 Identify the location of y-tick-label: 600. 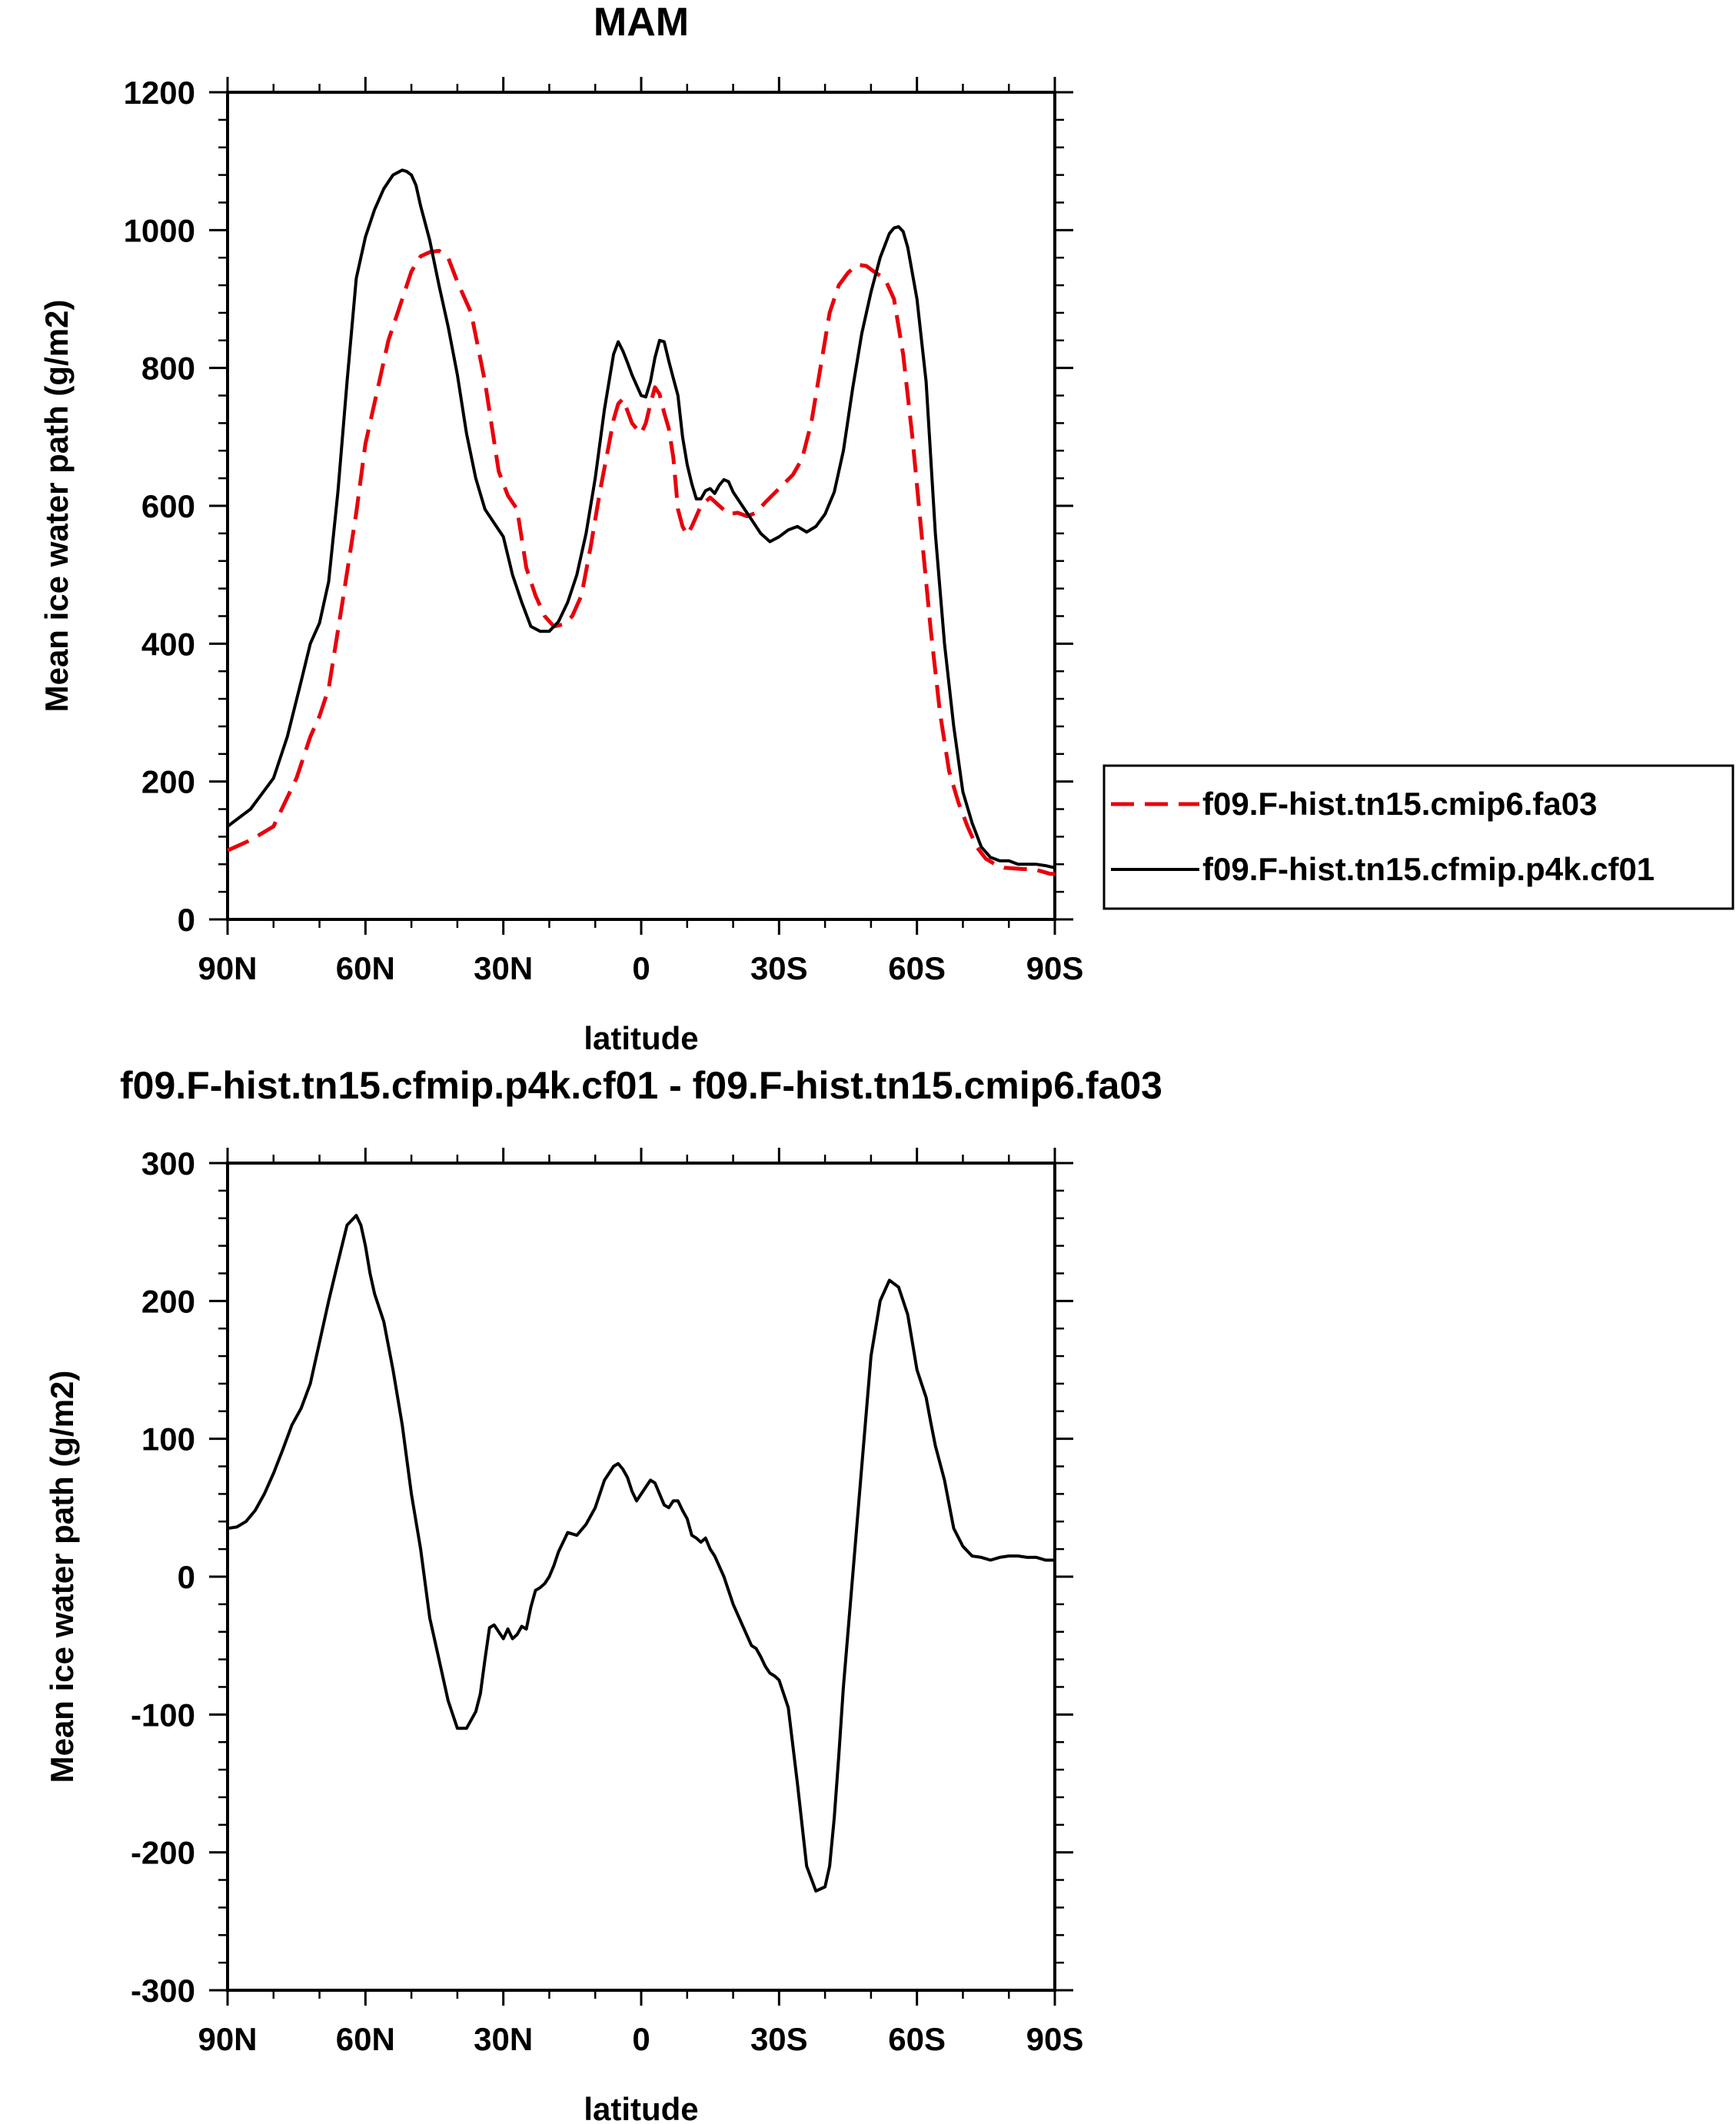
(168, 506).